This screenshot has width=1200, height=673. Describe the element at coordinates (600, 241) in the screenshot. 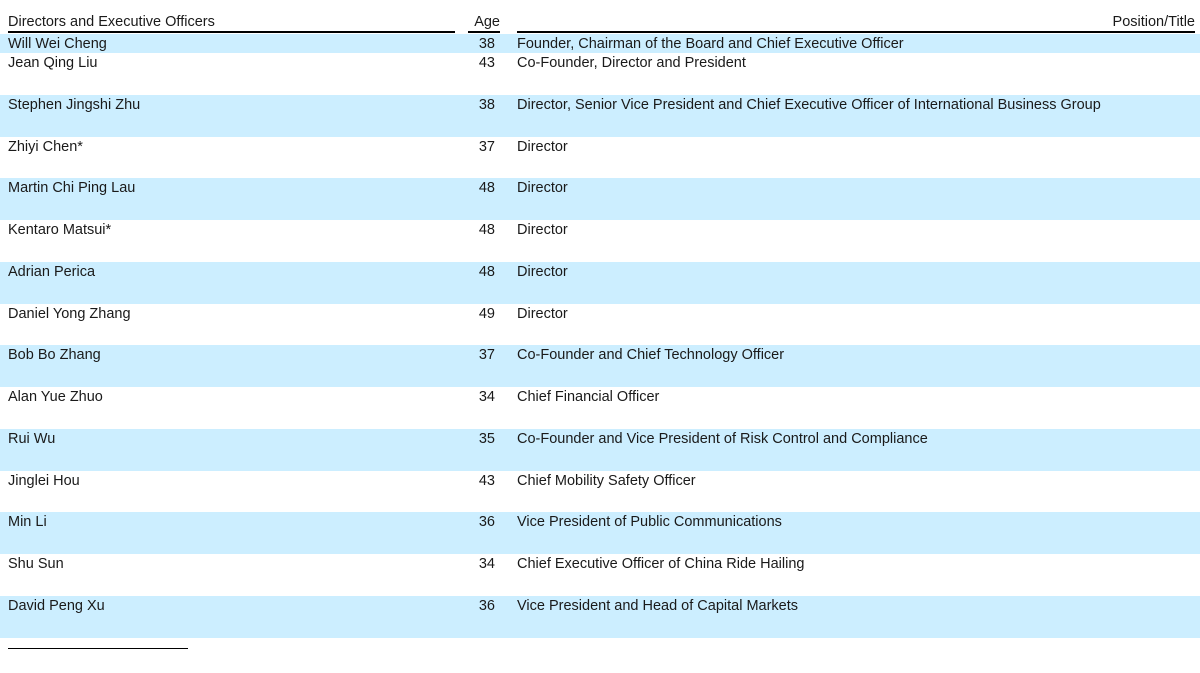

I see `table-row: Kentaro Matsui* 48 Director` at that location.